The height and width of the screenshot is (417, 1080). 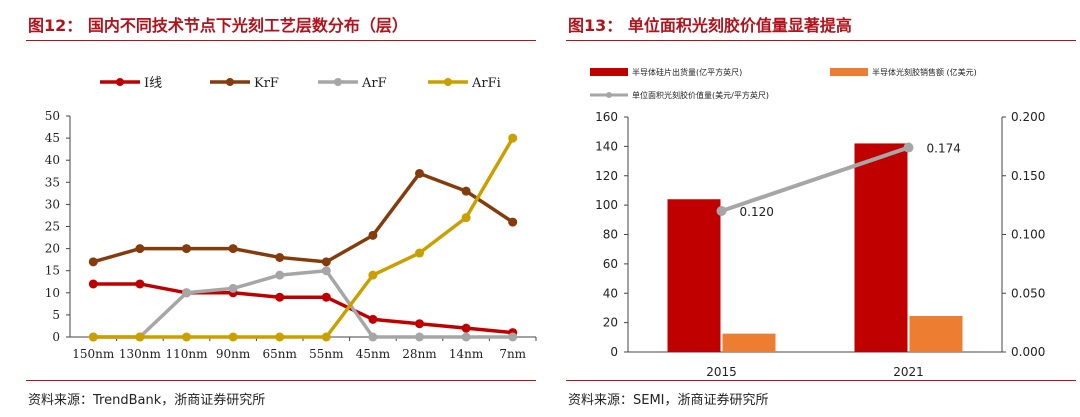 I want to click on x-tick-label: 150nm, so click(x=93, y=354).